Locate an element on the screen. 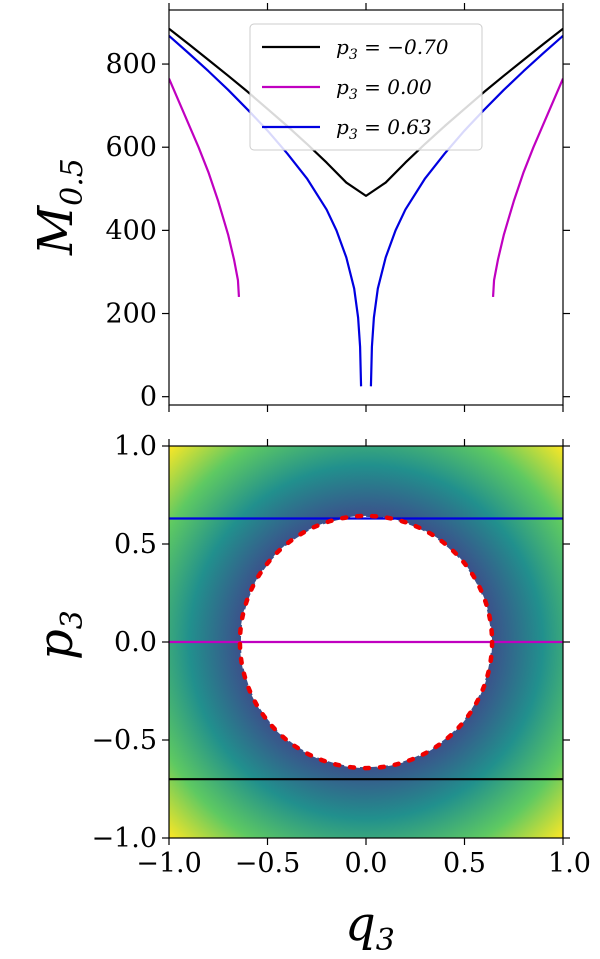 The width and height of the screenshot is (600, 959). bottom-ytick-label-1: 1.0 is located at coordinates (135, 446).